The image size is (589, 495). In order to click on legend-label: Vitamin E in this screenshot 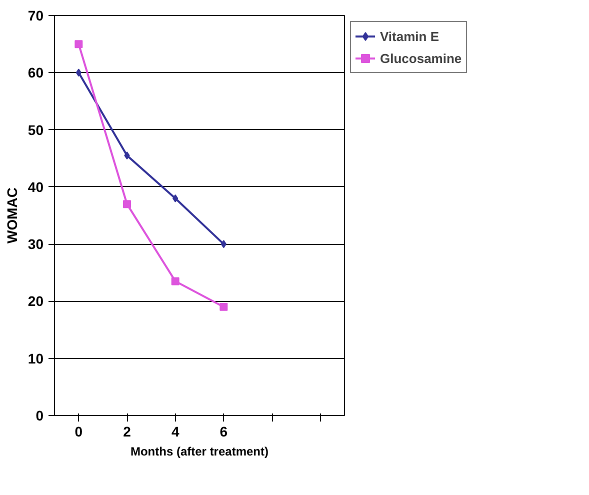, I will do `click(410, 36)`.